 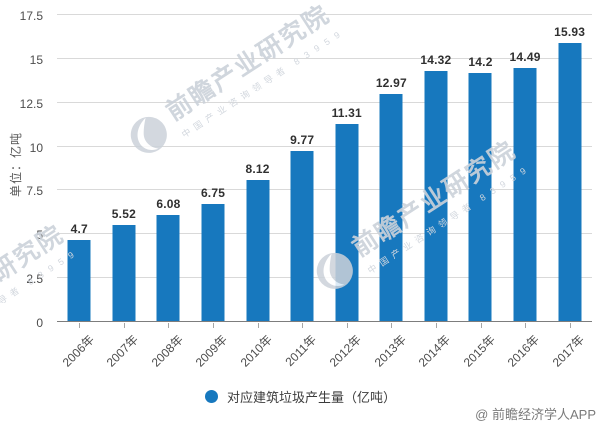 I want to click on bar-value-label: 9.77, so click(x=302, y=139).